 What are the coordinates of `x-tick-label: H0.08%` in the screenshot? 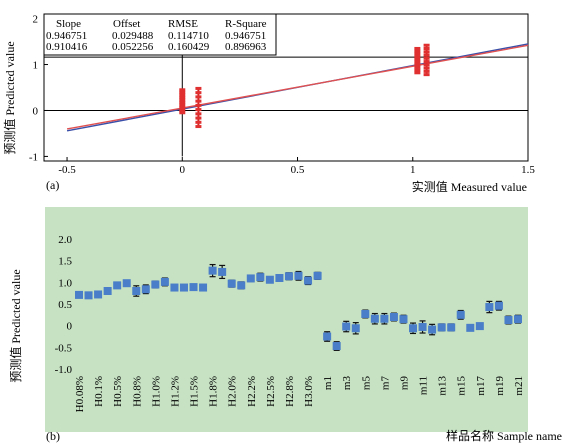 It's located at (80, 394).